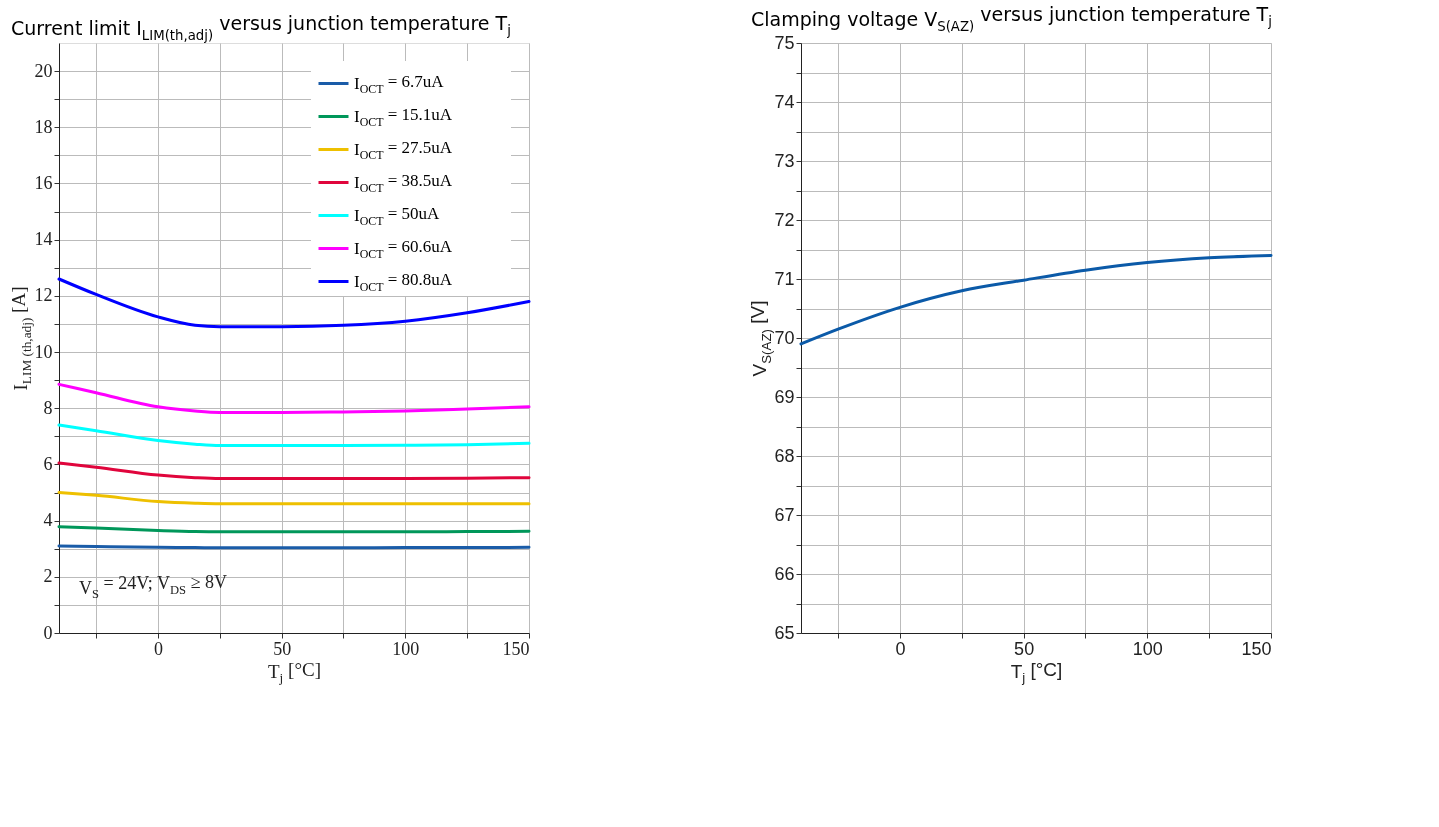 The image size is (1439, 827). Describe the element at coordinates (403, 248) in the screenshot. I see `legend-label: I$_{OCT}$ = 60.6uA` at that location.